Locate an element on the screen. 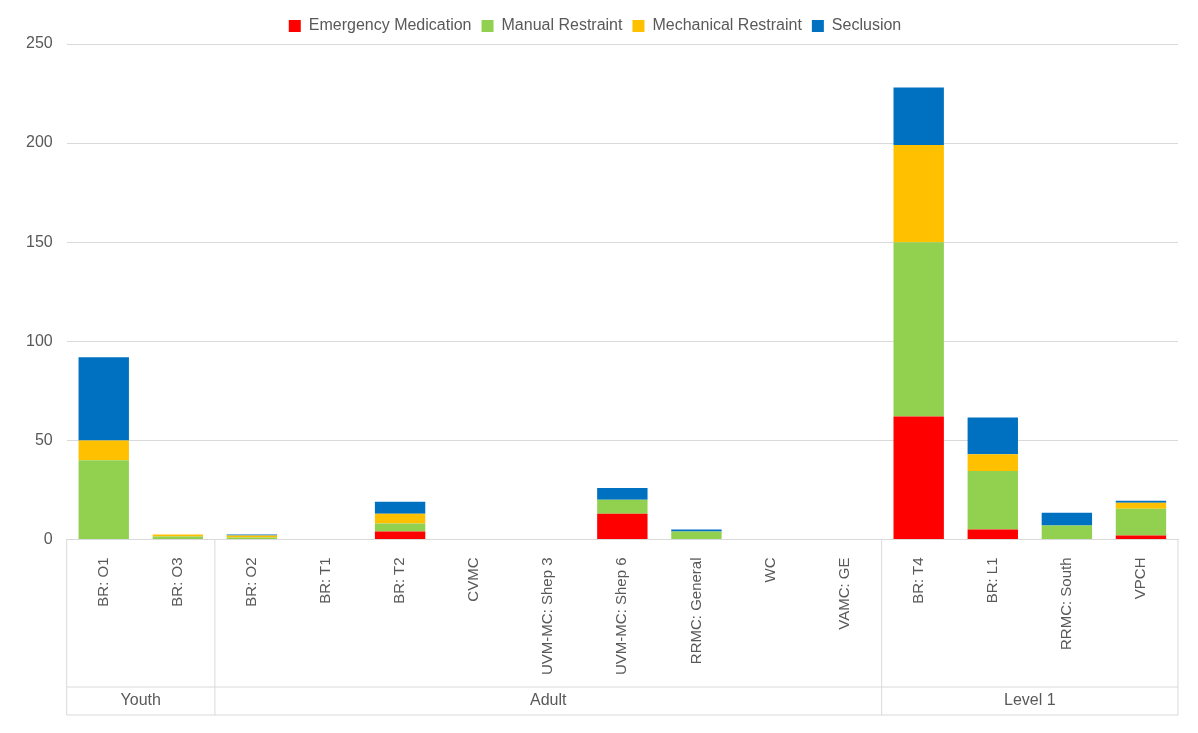 Image resolution: width=1198 pixels, height=733 pixels. legend-label: Seclusion is located at coordinates (866, 25).